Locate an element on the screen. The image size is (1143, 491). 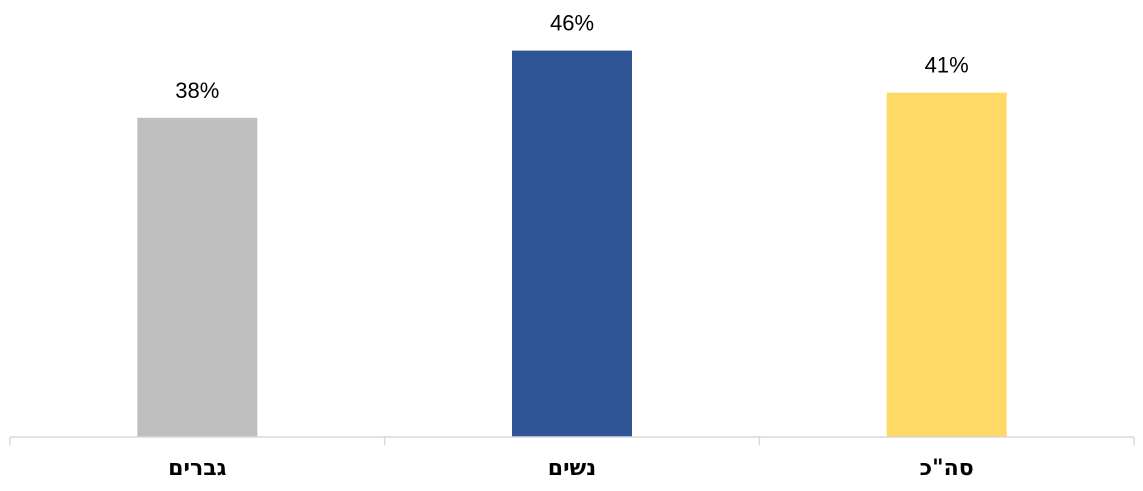
data-label: 38% is located at coordinates (197, 90).